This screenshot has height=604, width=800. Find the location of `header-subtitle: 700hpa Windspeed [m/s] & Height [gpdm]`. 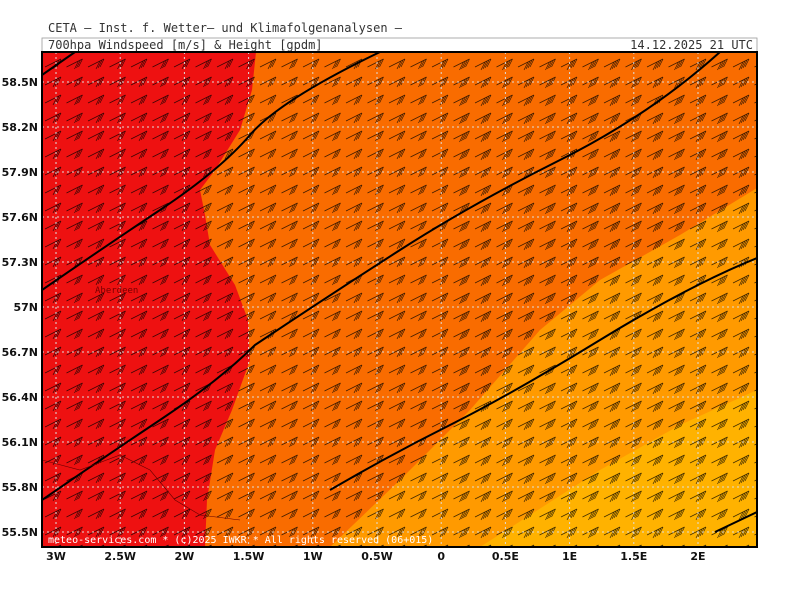

header-subtitle: 700hpa Windspeed [m/s] & Height [gpdm] is located at coordinates (185, 45).